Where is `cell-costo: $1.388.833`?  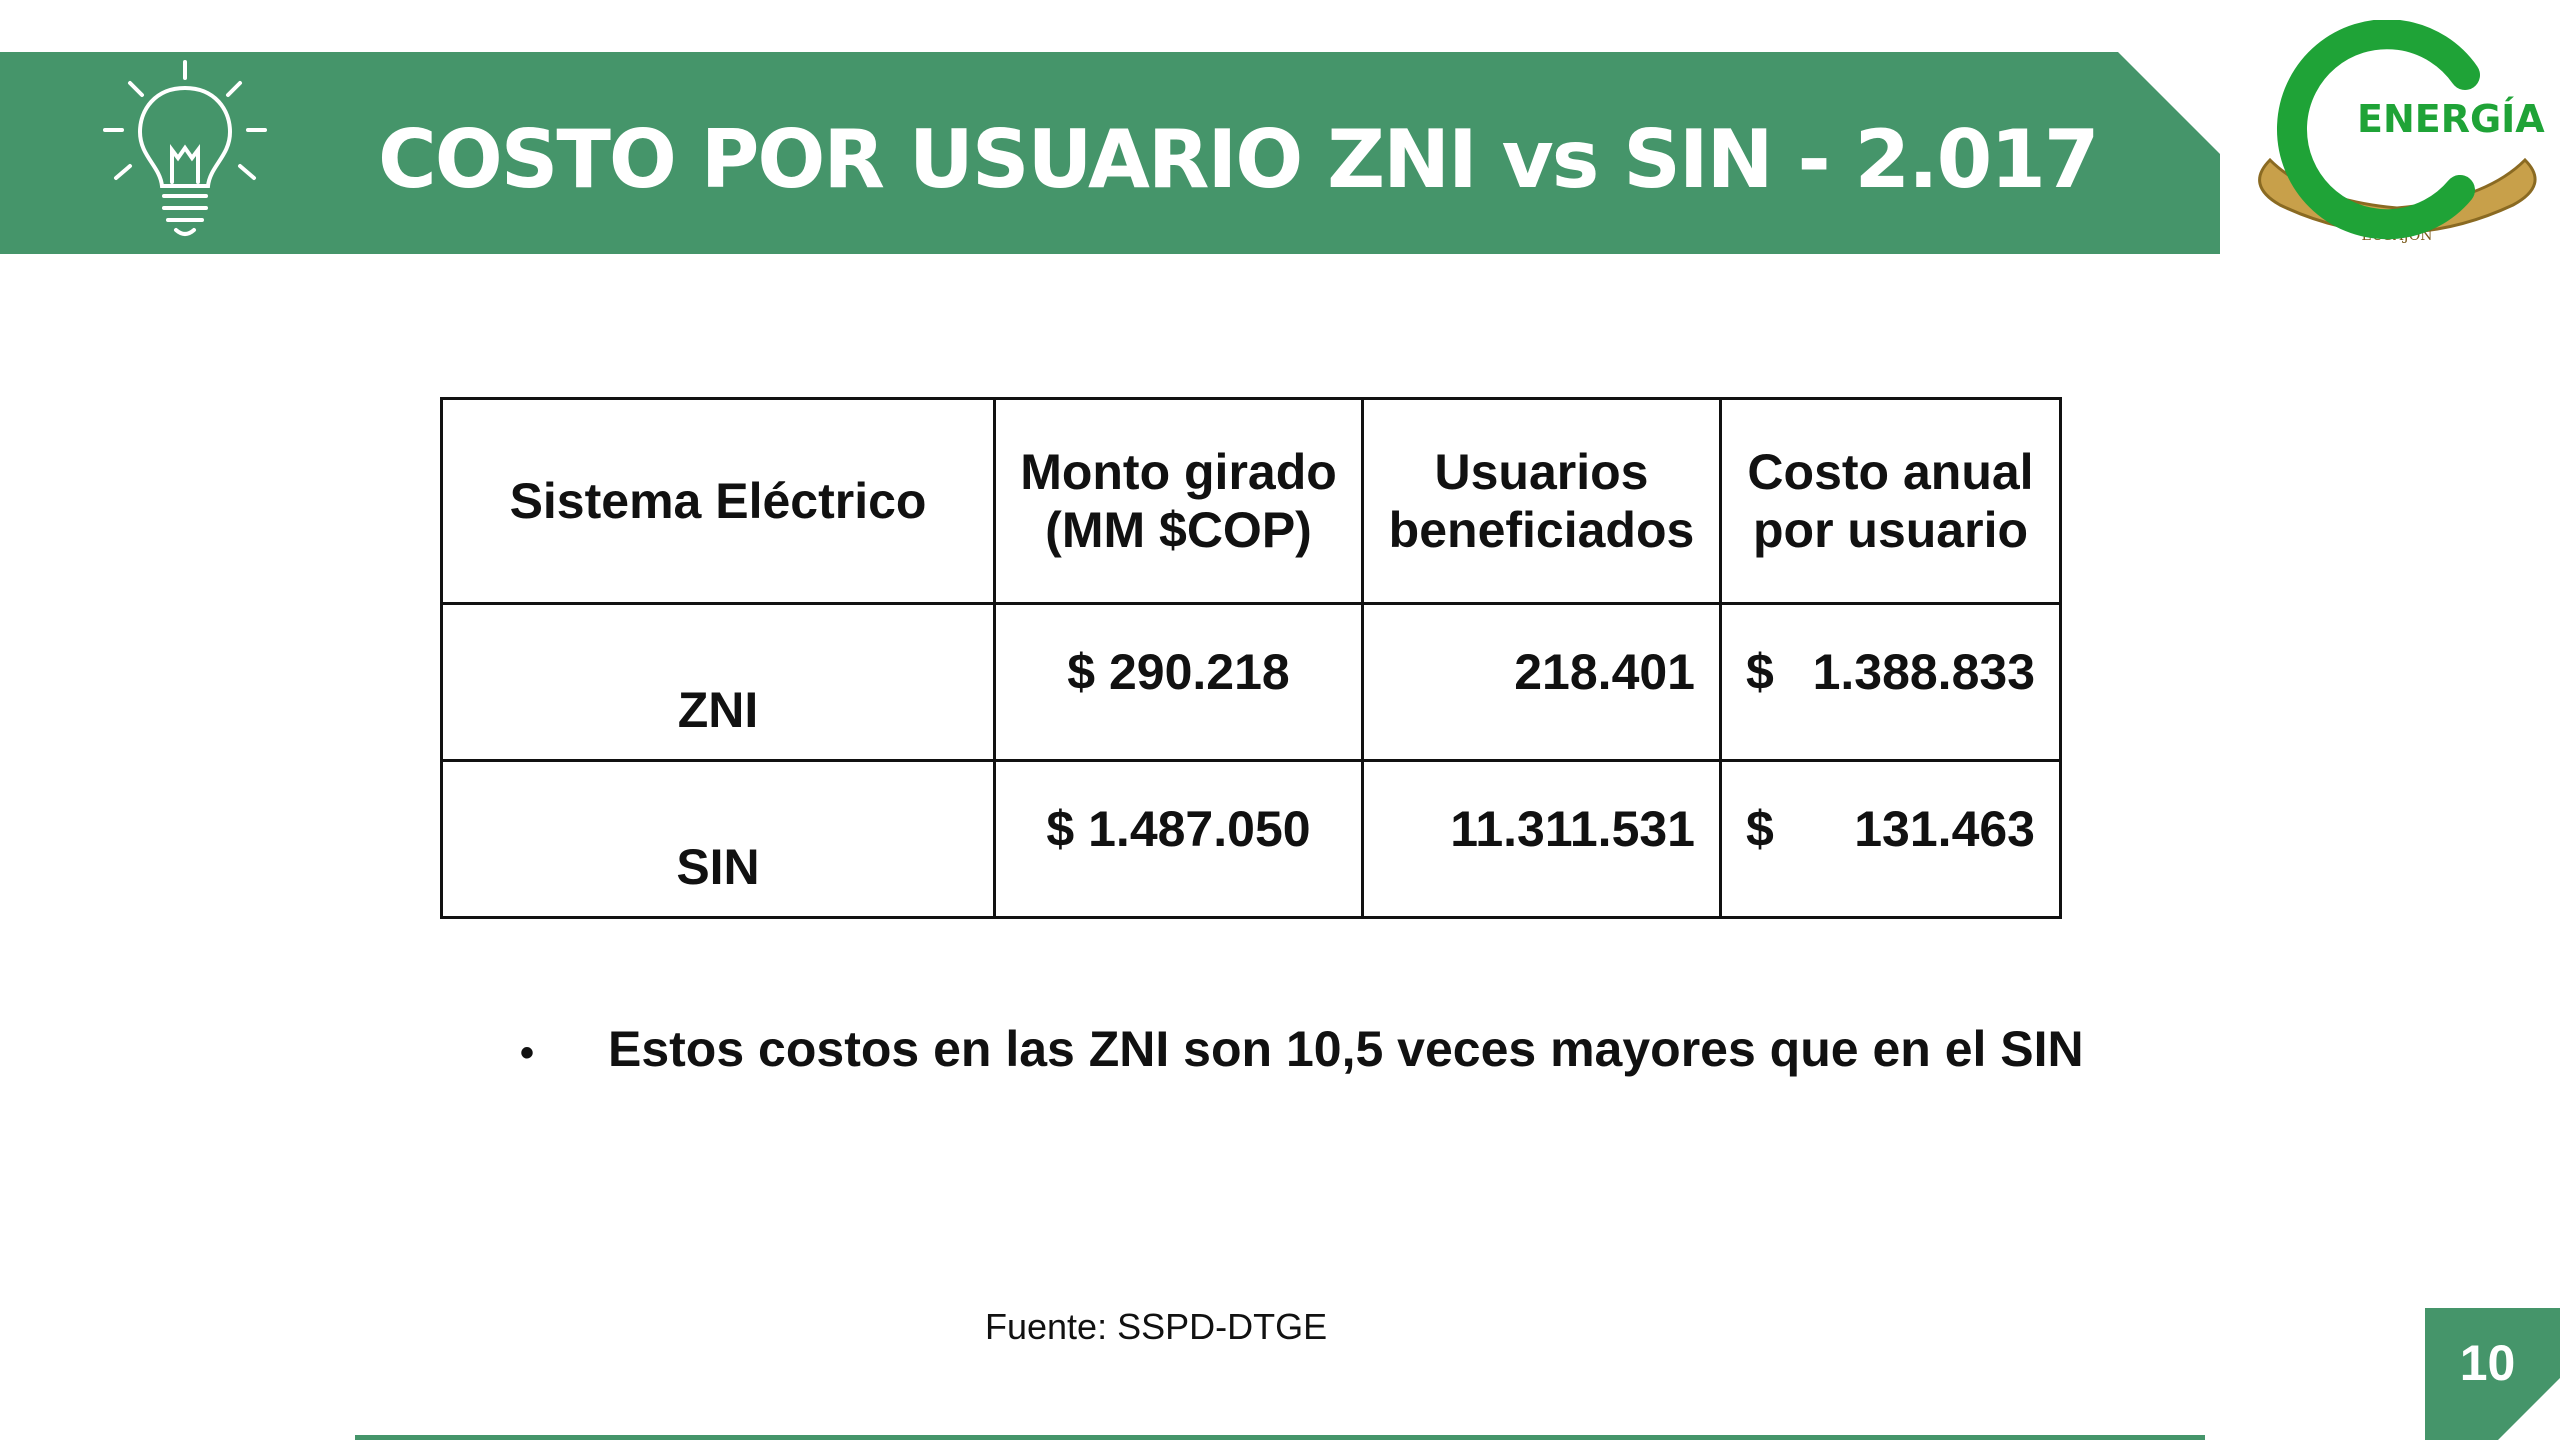
cell-costo: $1.388.833 is located at coordinates (1890, 682).